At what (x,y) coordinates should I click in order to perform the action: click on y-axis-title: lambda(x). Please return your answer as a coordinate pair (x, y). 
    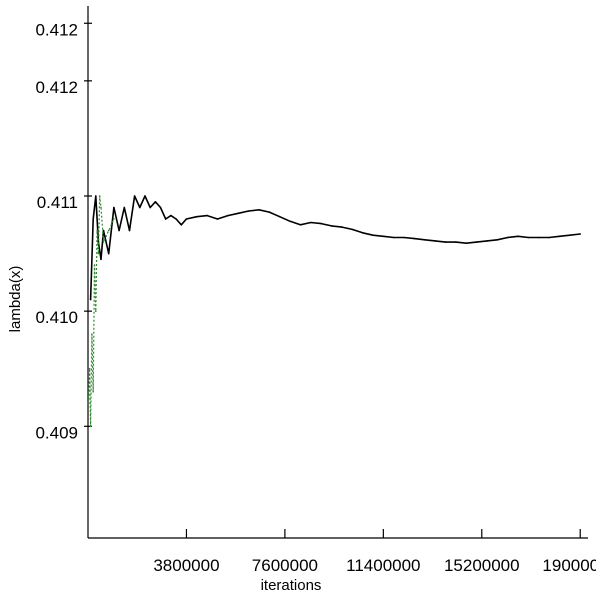
    Looking at the image, I should click on (15, 299).